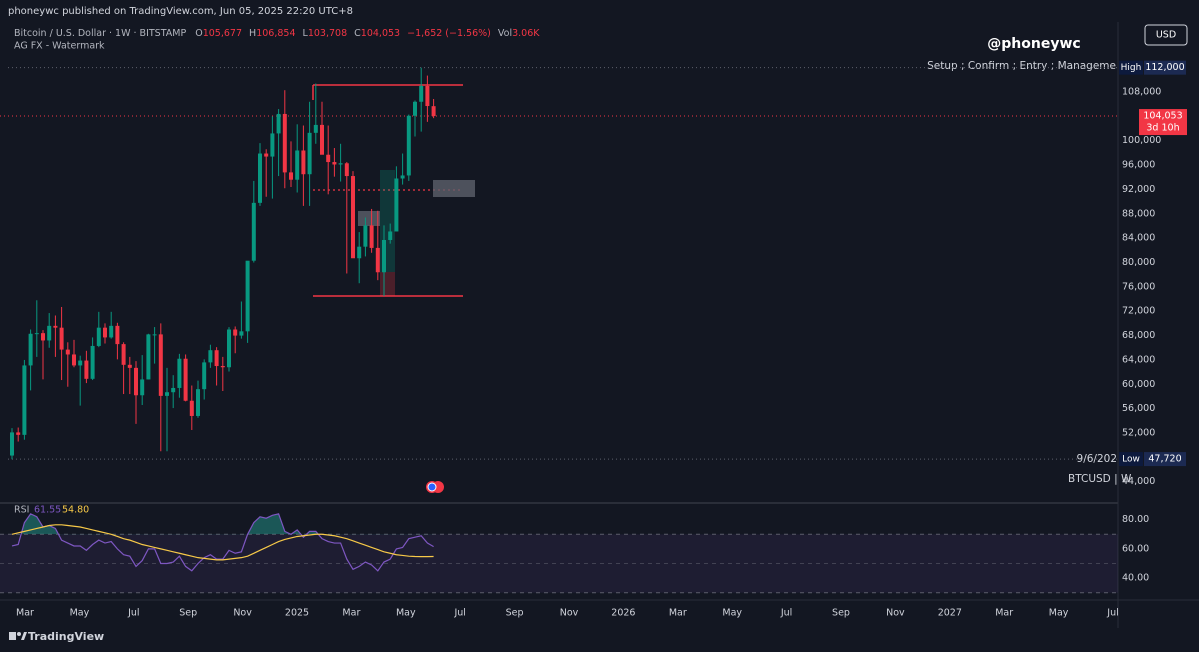 The height and width of the screenshot is (652, 1199). I want to click on countdown: 3d 10h, so click(1162, 128).